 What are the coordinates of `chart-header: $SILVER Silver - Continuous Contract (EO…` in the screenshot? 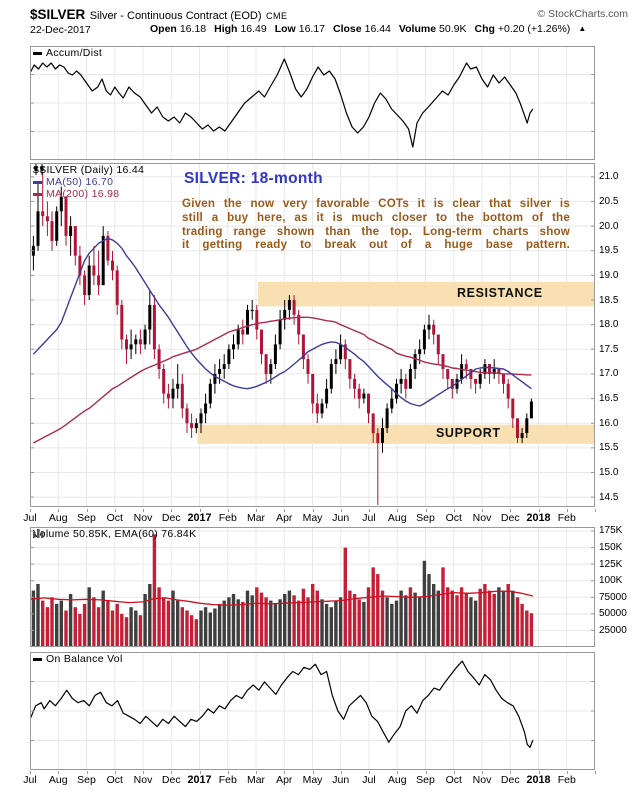 It's located at (158, 15).